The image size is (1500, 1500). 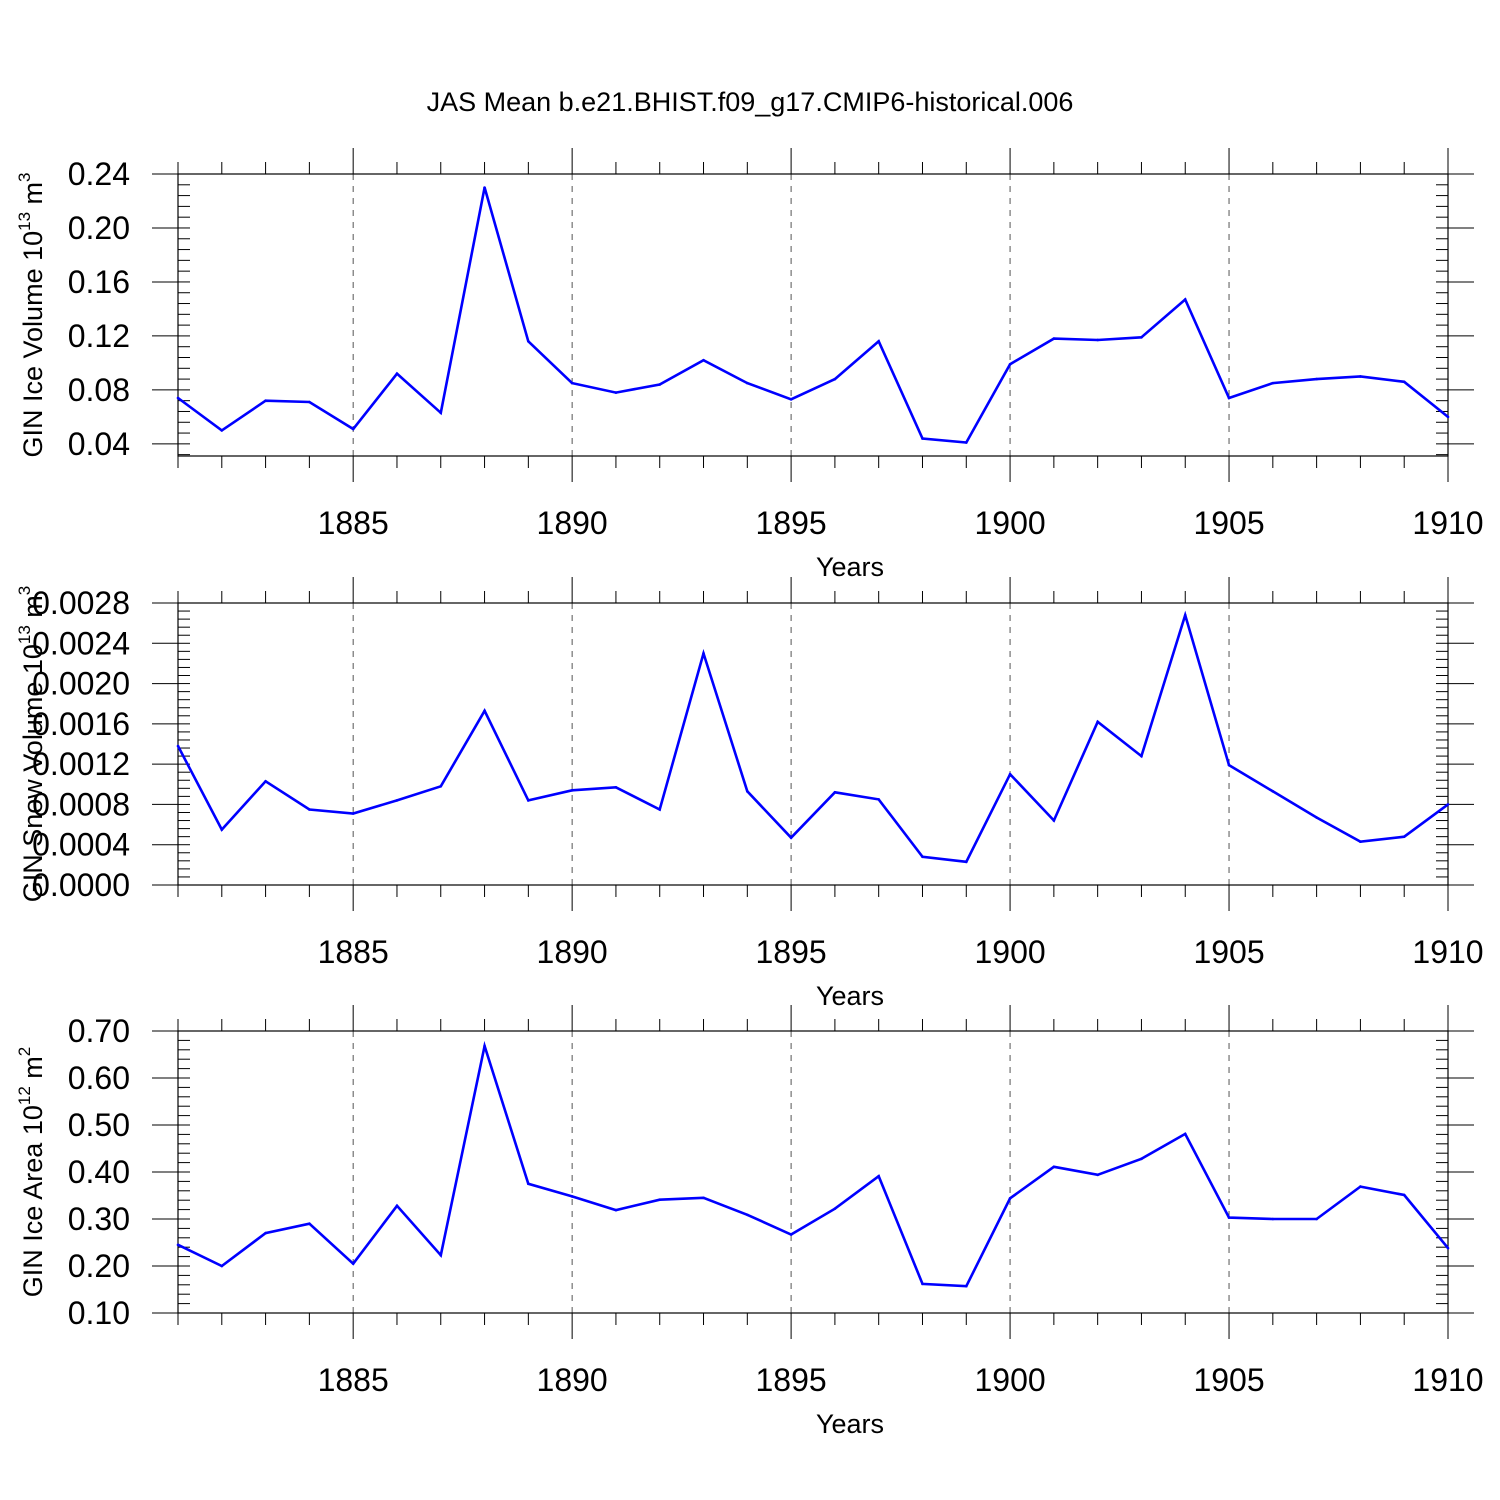 I want to click on y-axis-label-base: GIN Snow Volume 10, so click(x=33, y=773).